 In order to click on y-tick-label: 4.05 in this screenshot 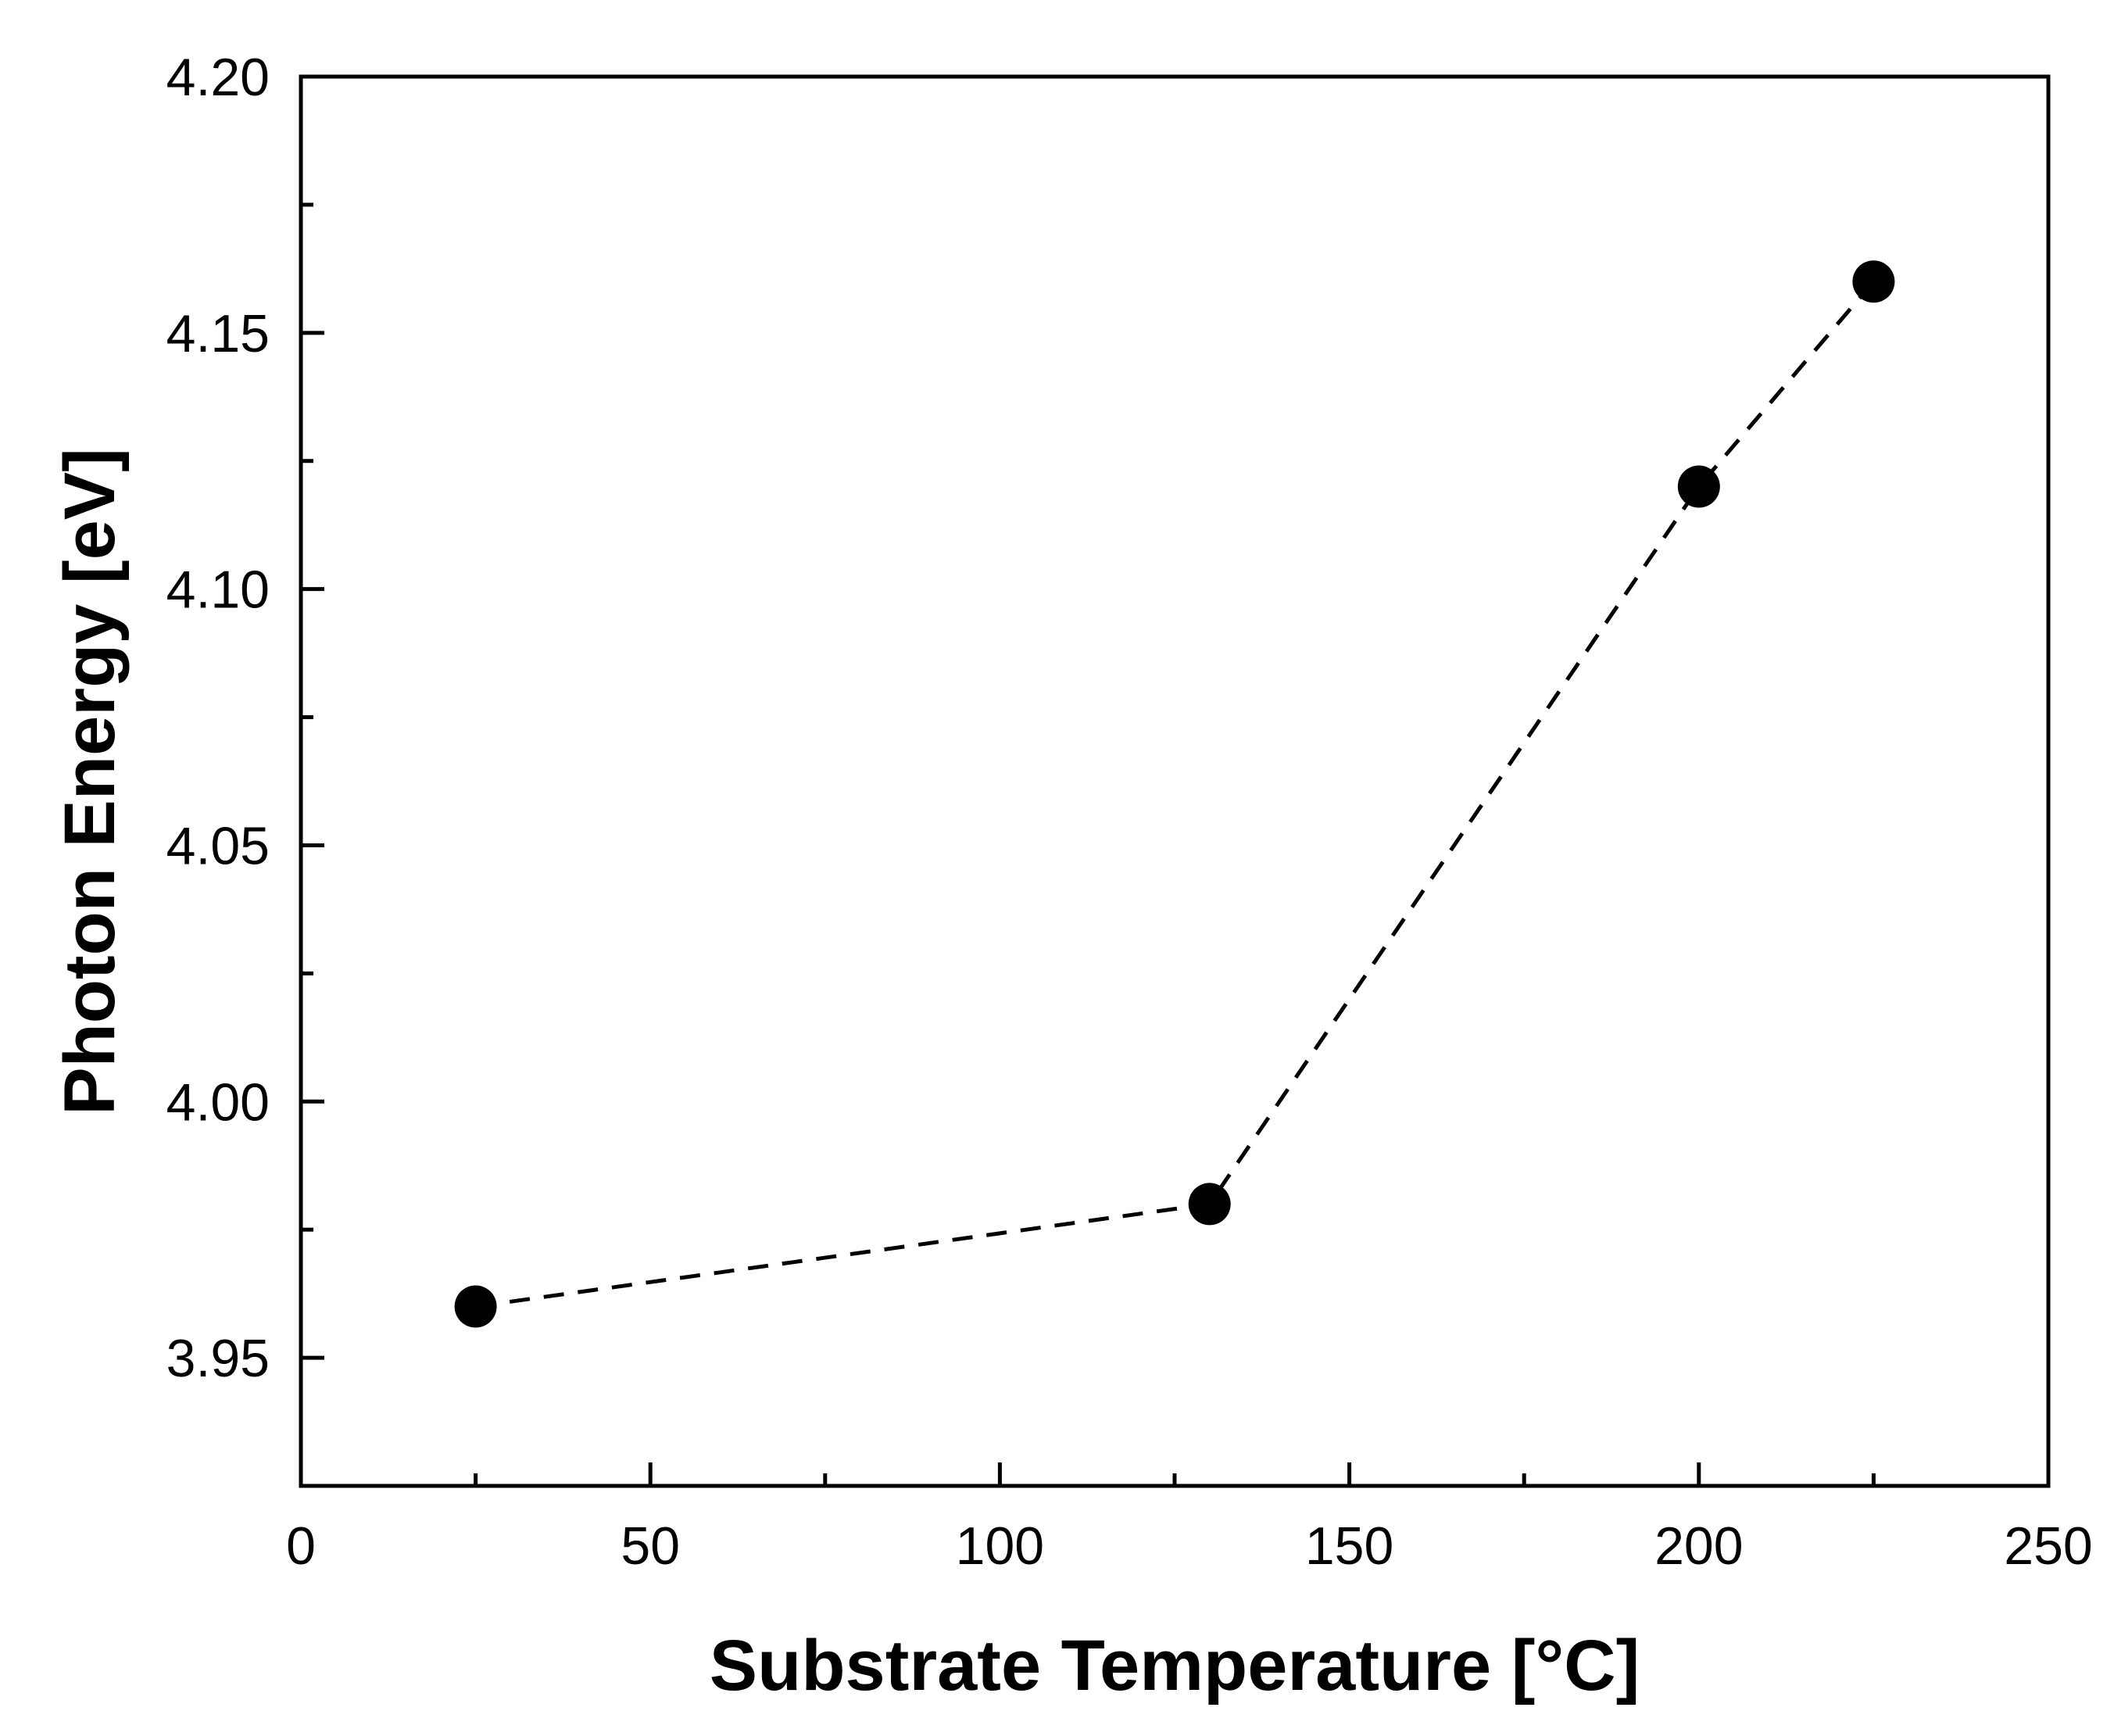, I will do `click(218, 846)`.